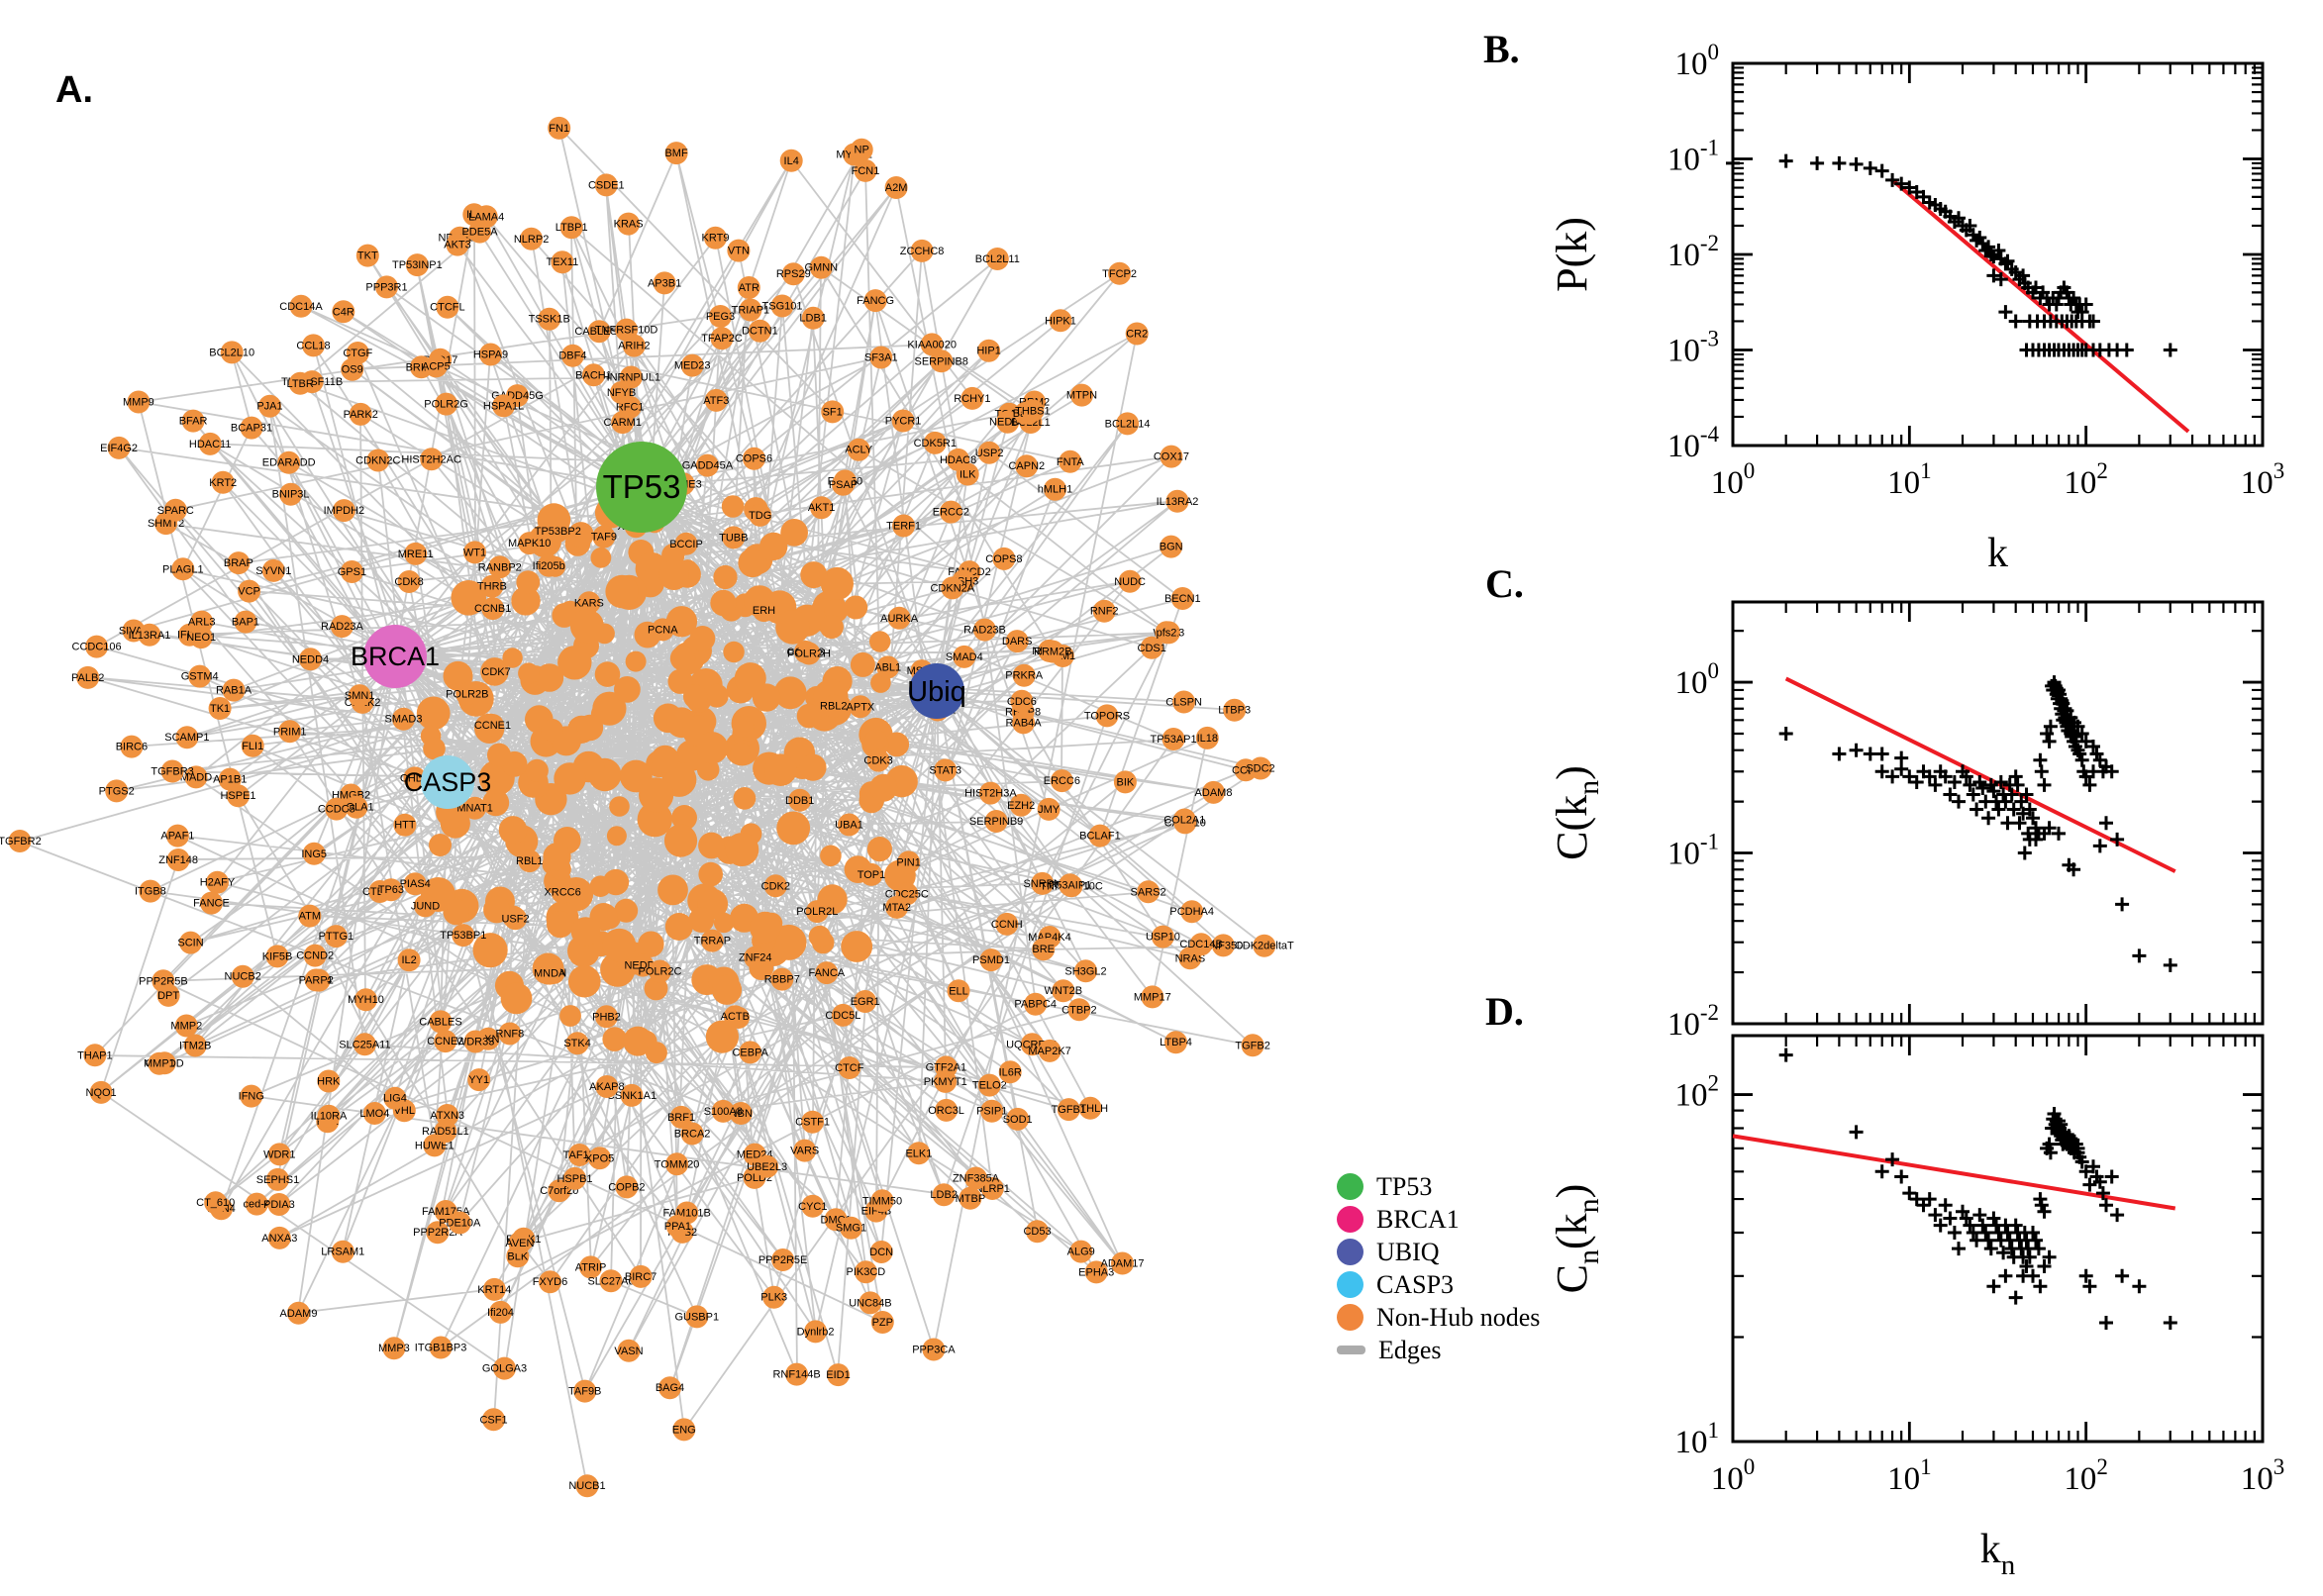  Describe the element at coordinates (530, 861) in the screenshot. I see `network-node: RBL1` at that location.